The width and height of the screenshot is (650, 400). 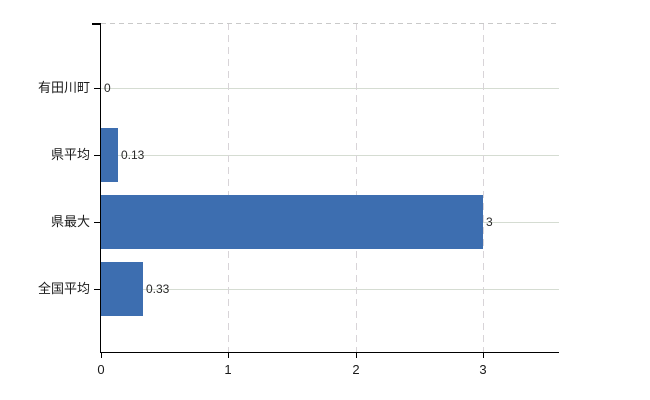 I want to click on y-axis-outer-tick, so click(x=96, y=24).